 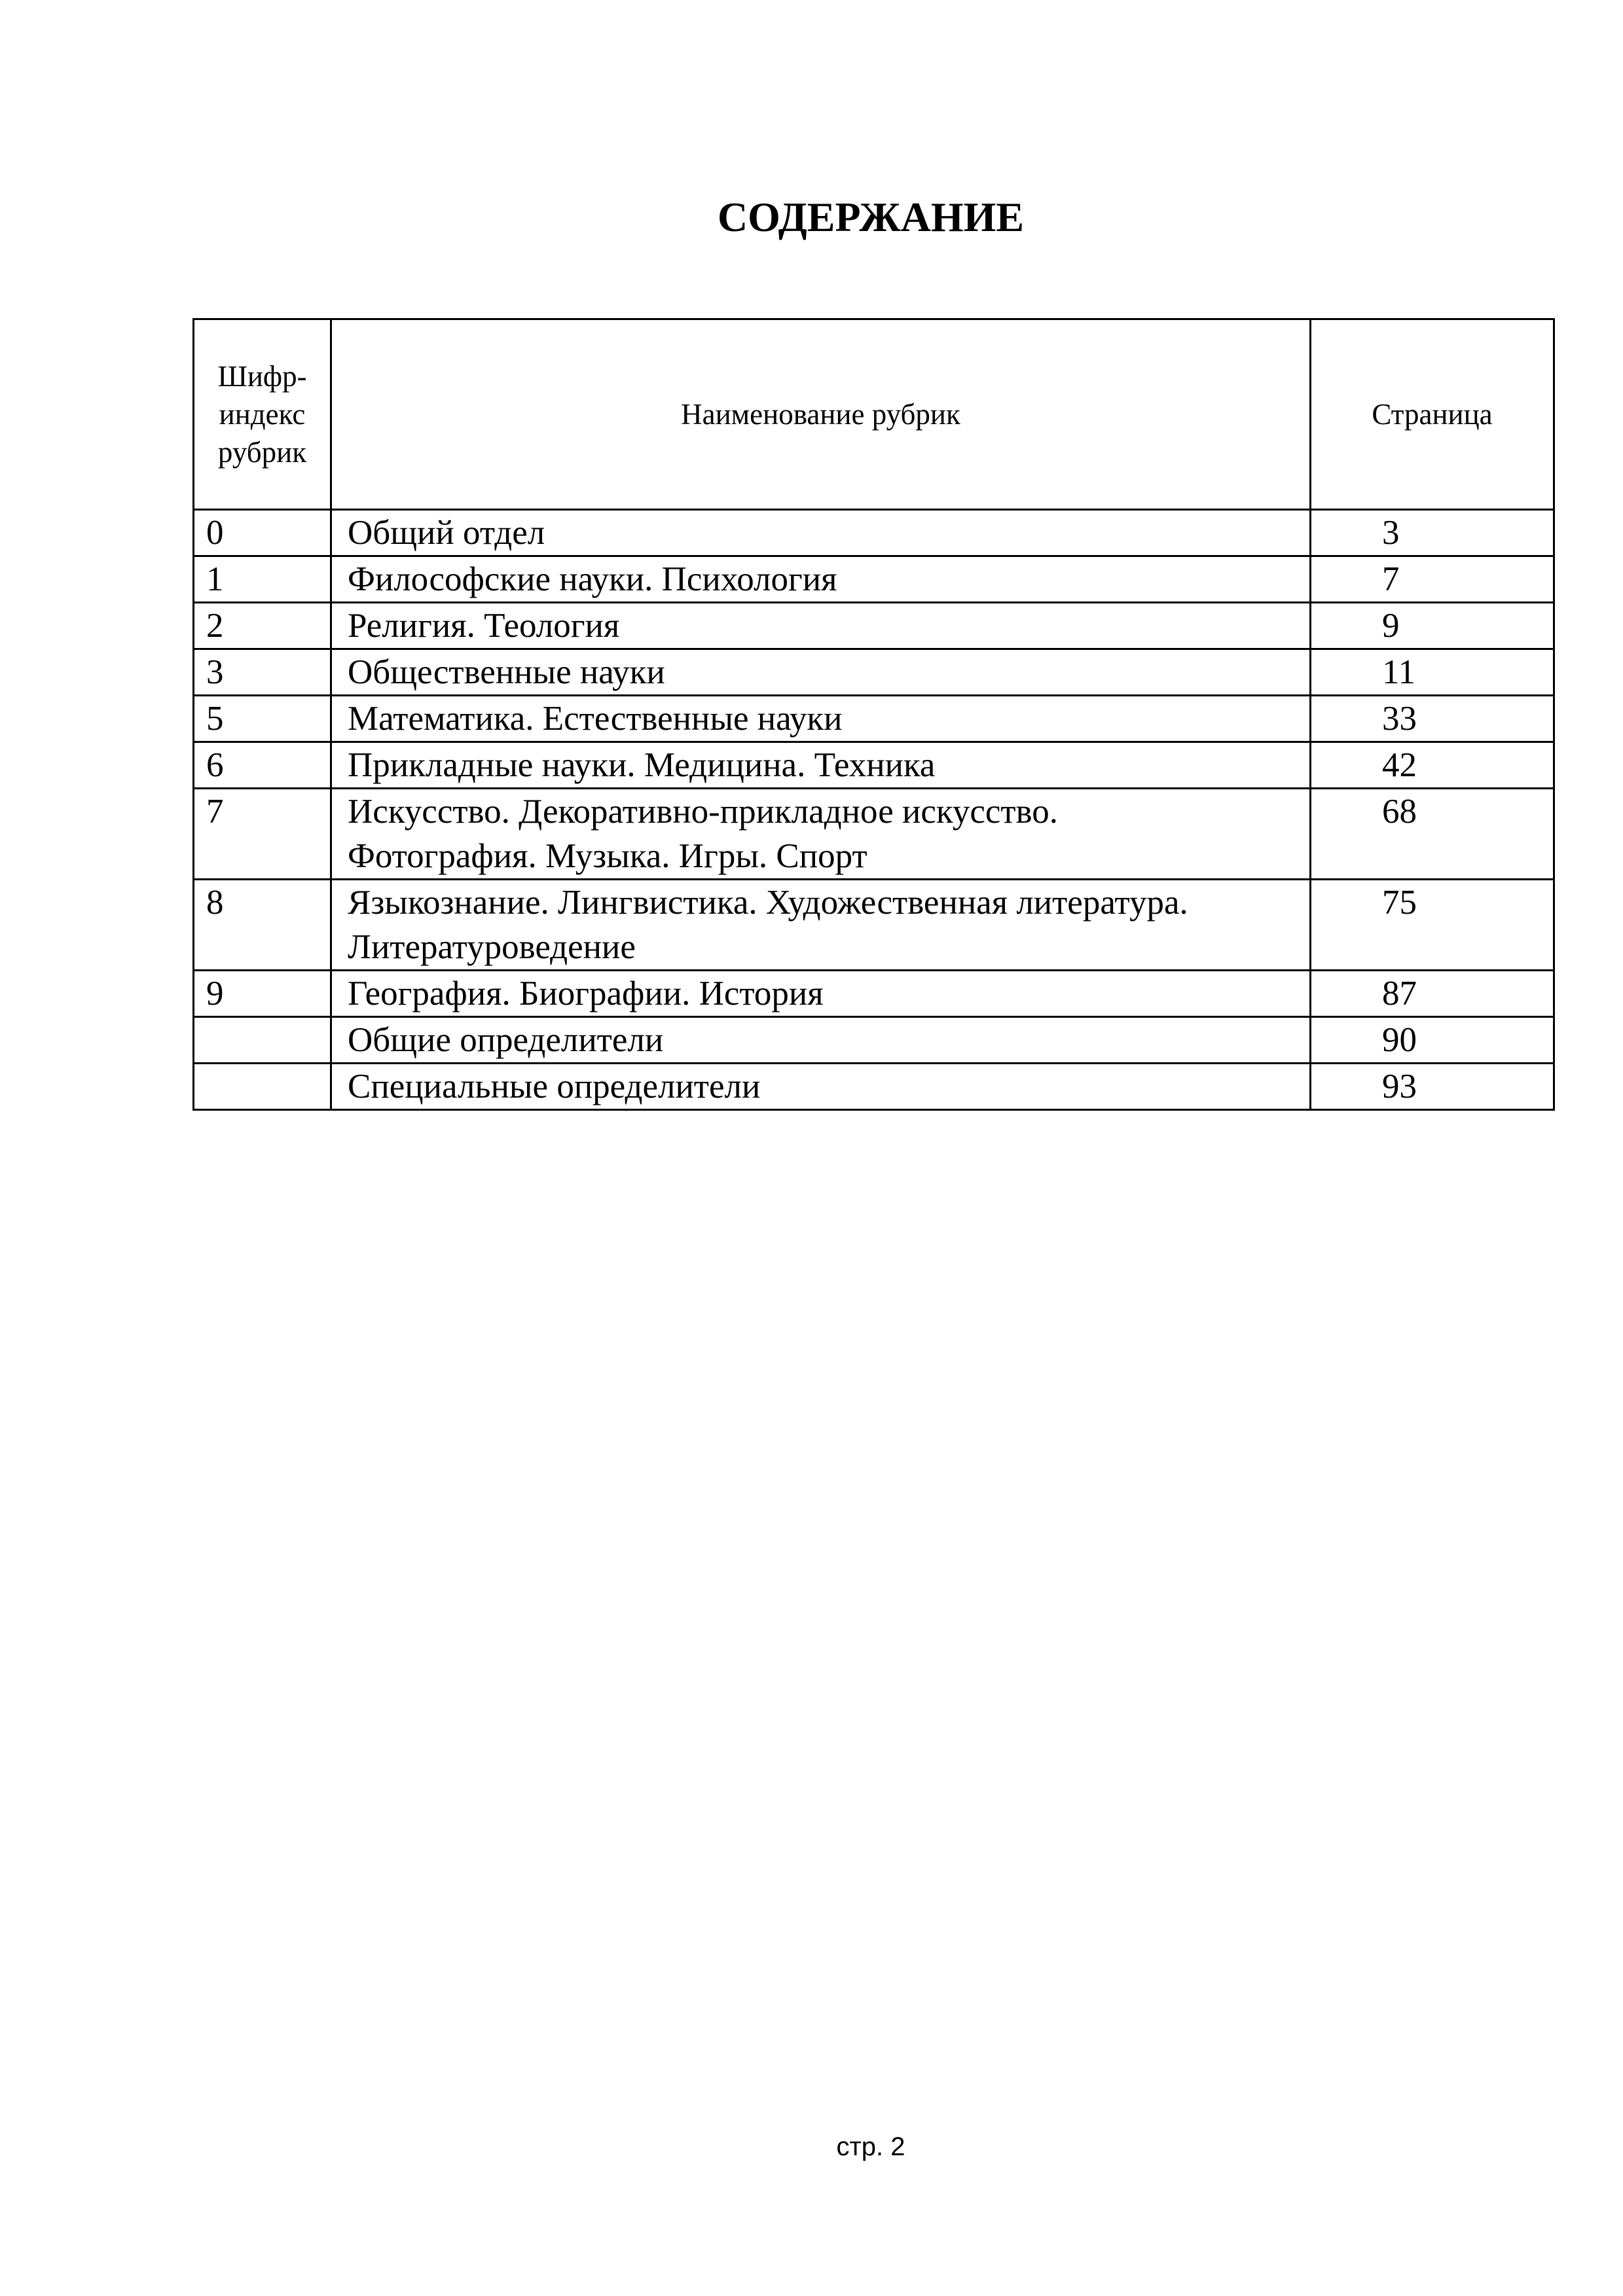 I want to click on rubric-index: 7, so click(x=262, y=833).